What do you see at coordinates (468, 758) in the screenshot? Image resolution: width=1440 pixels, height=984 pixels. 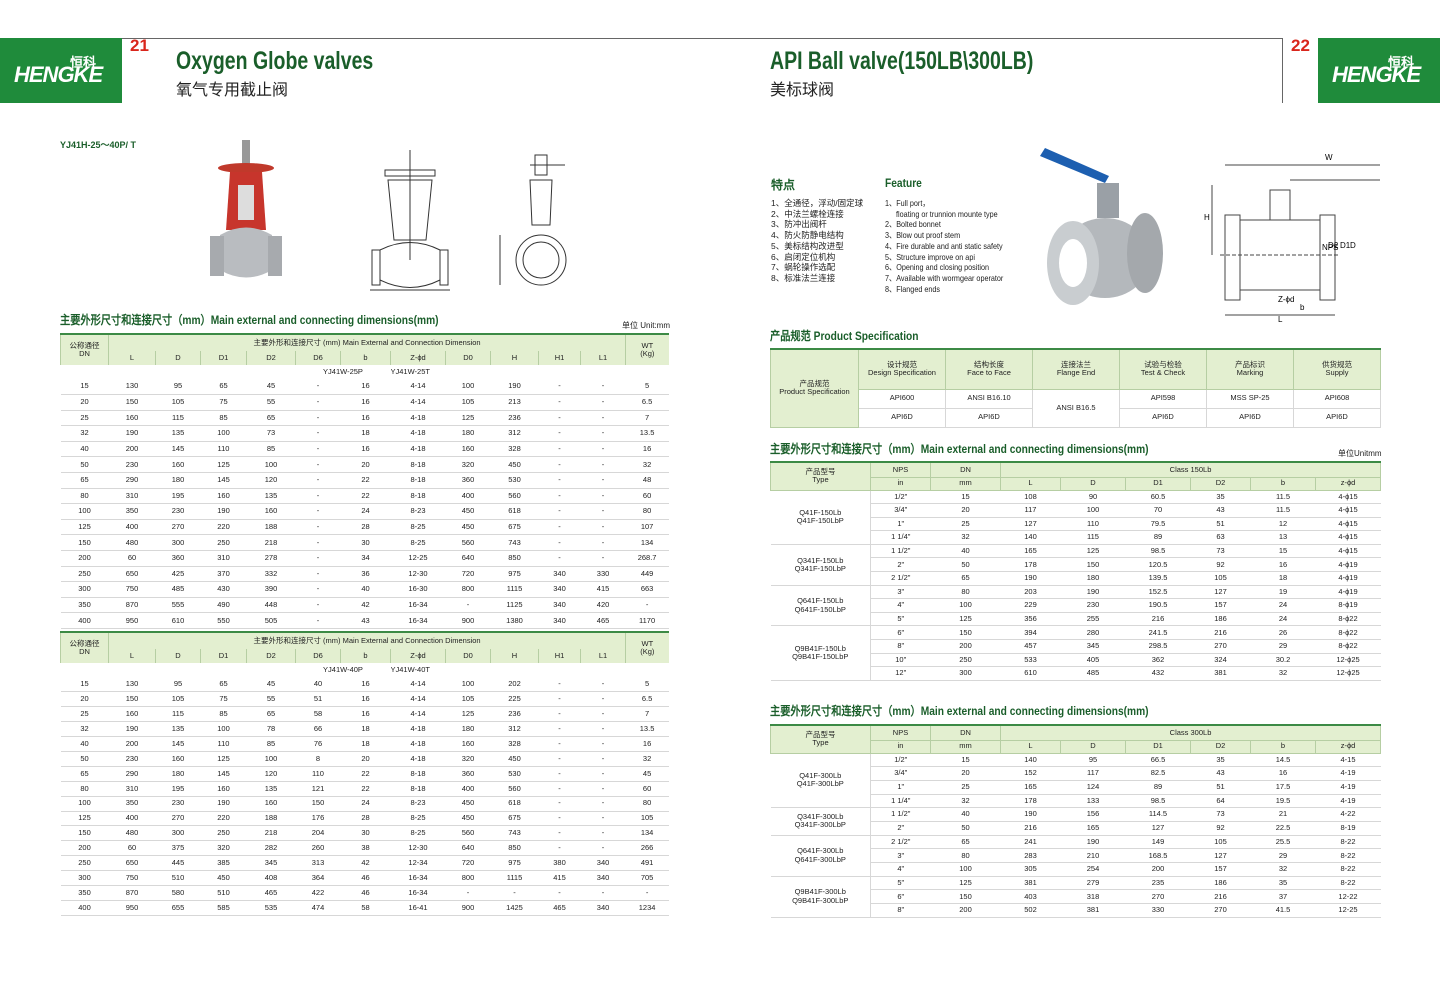 I see `cell-text: 320` at bounding box center [468, 758].